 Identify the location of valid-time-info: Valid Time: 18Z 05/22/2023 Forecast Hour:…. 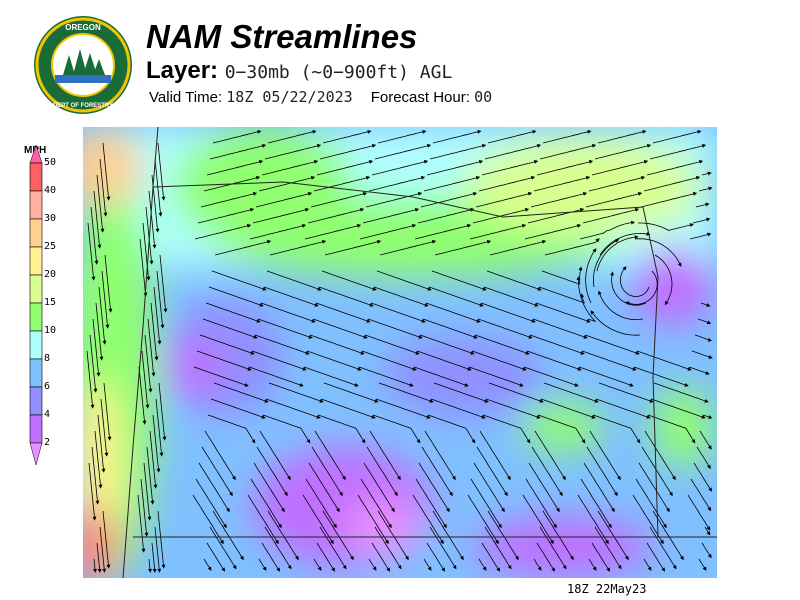
(320, 97).